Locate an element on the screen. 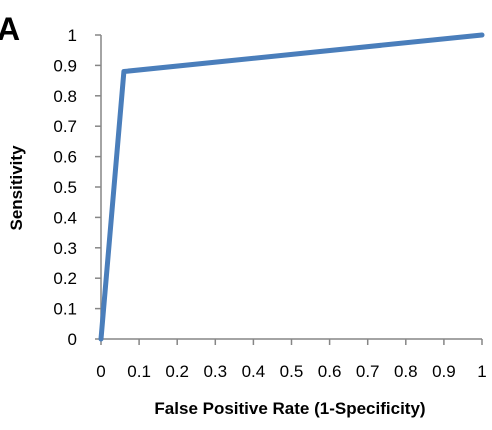 The height and width of the screenshot is (430, 492). y-tick-label: 0.1 is located at coordinates (65, 309).